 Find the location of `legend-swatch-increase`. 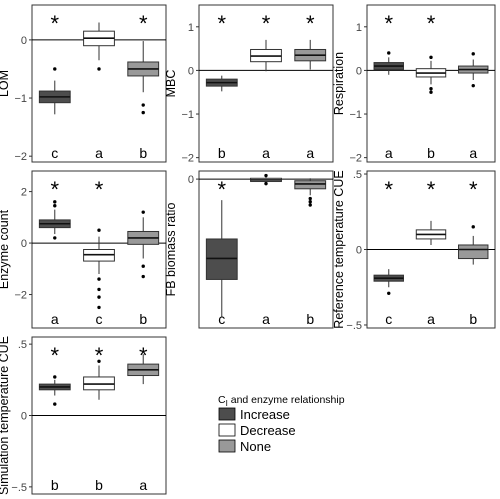

legend-swatch-increase is located at coordinates (227, 414).